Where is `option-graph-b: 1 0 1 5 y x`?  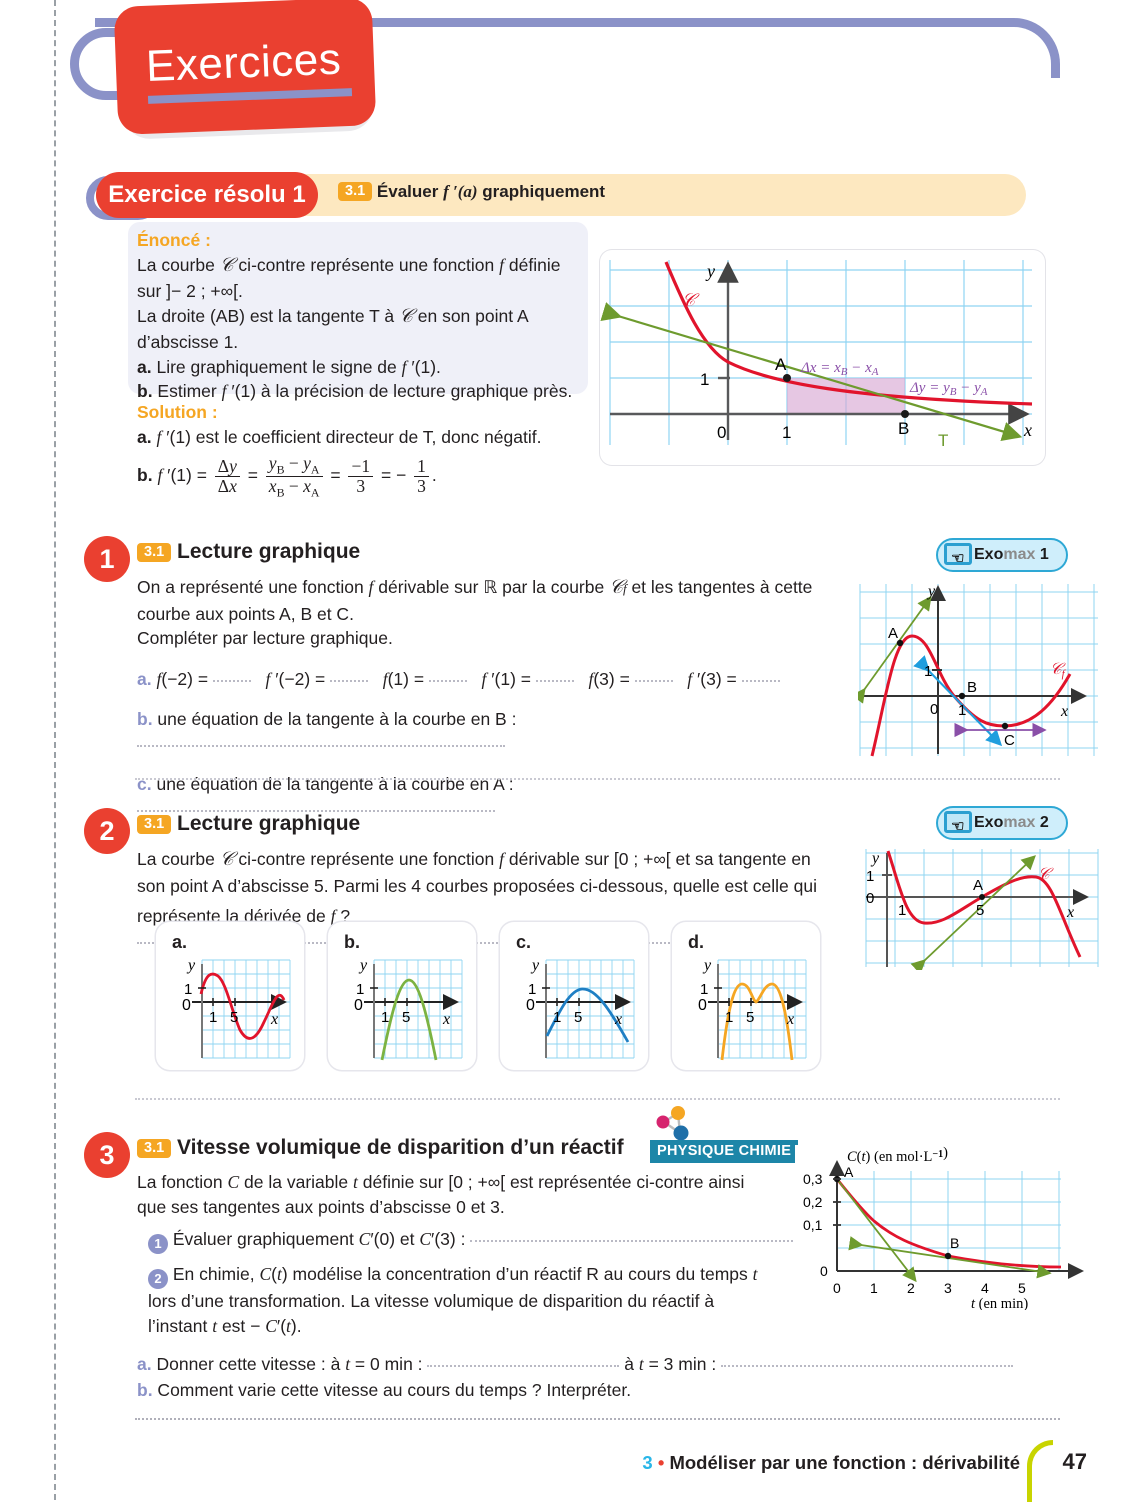
option-graph-b: 1 0 1 5 y x is located at coordinates (403, 1010).